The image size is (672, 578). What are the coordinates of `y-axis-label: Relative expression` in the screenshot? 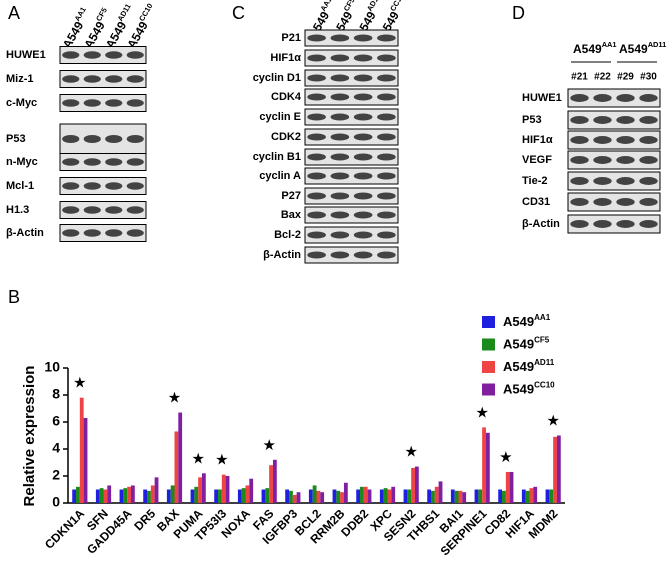 It's located at (29, 436).